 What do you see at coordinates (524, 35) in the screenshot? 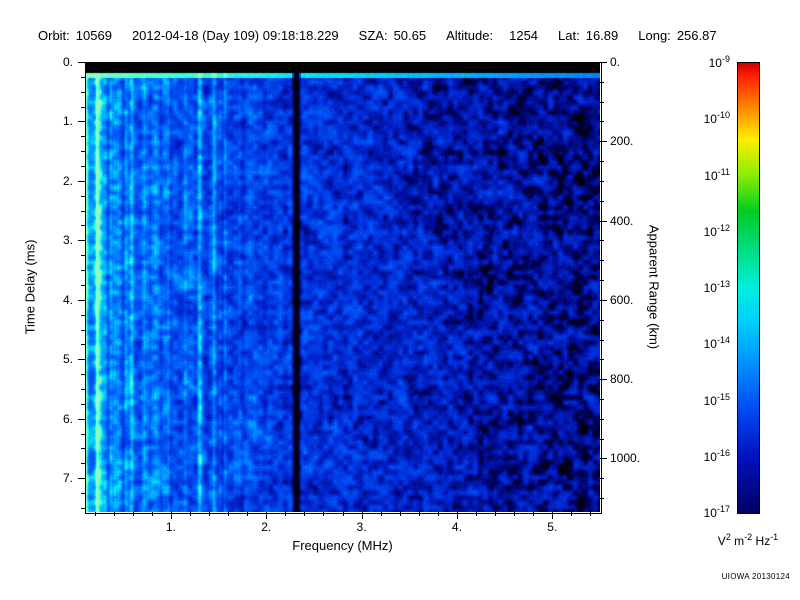
I see `altitude-value: 1254` at bounding box center [524, 35].